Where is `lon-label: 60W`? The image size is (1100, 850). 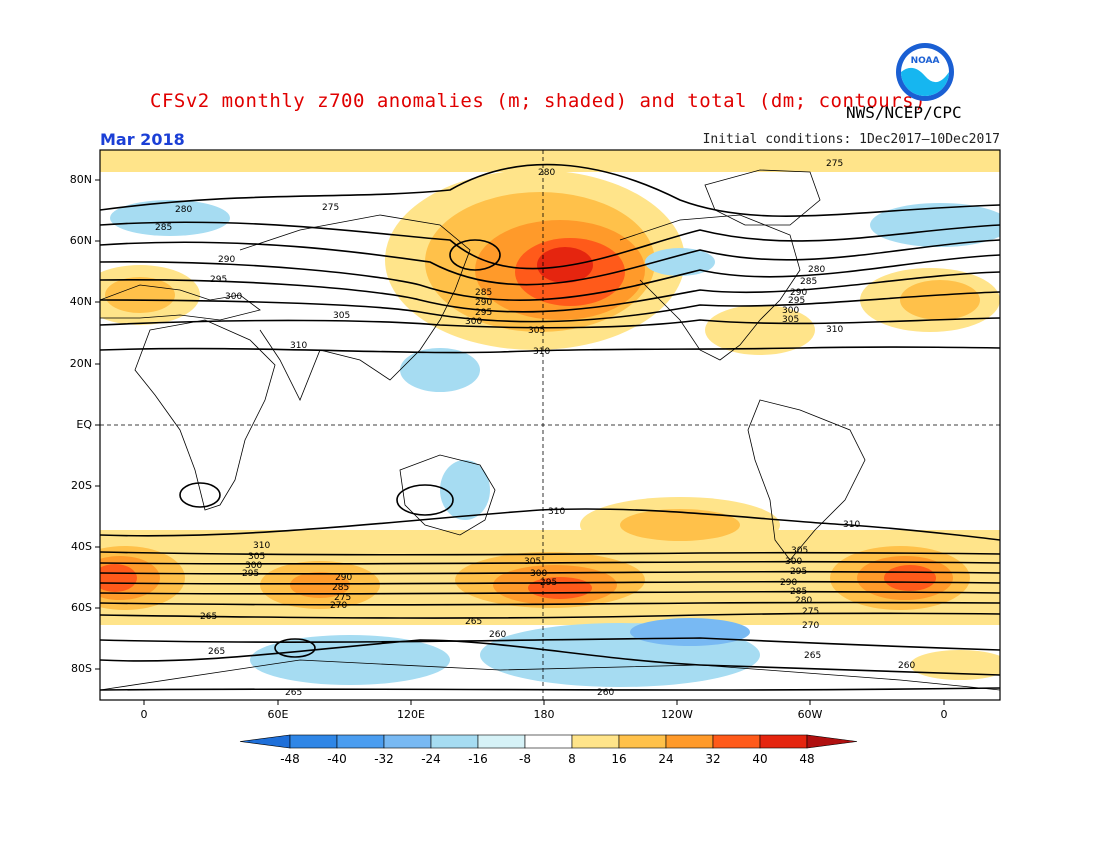
lon-label: 60W is located at coordinates (810, 714).